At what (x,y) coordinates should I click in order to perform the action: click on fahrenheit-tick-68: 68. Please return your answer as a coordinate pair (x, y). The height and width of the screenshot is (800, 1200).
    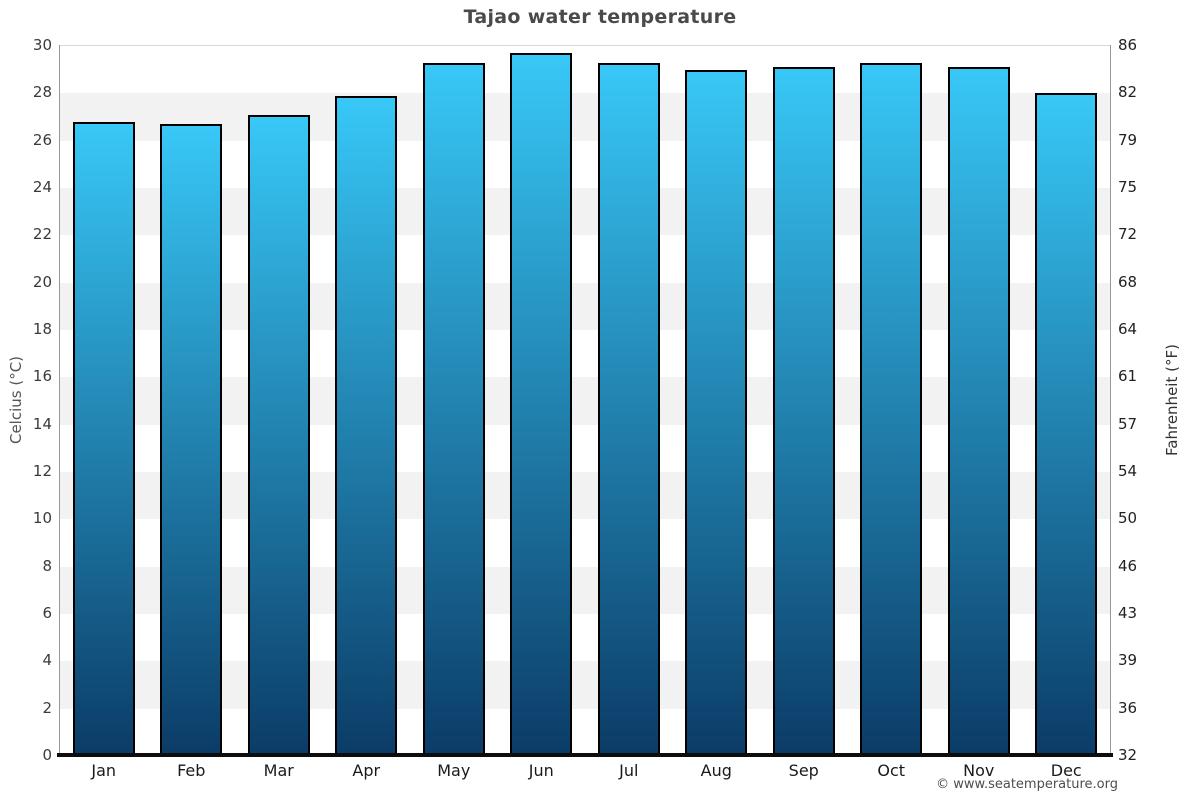
    Looking at the image, I should click on (1128, 281).